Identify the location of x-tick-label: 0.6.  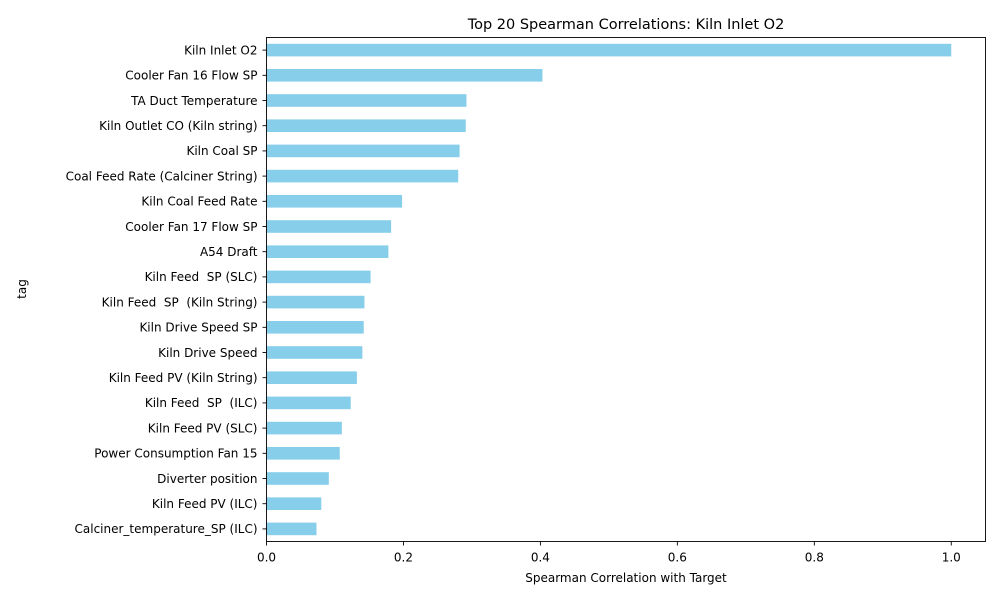
(677, 558).